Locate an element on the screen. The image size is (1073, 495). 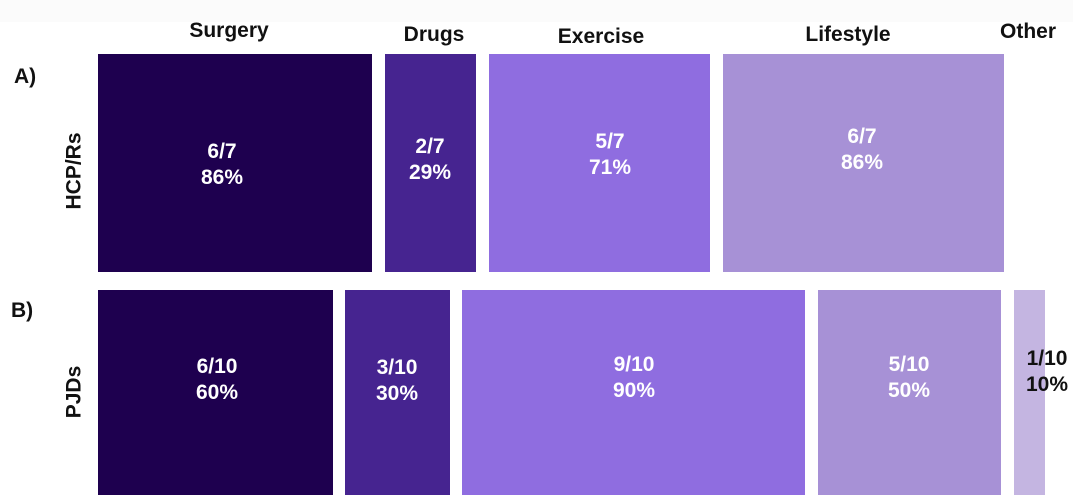
block-pjds-other is located at coordinates (1029, 392).